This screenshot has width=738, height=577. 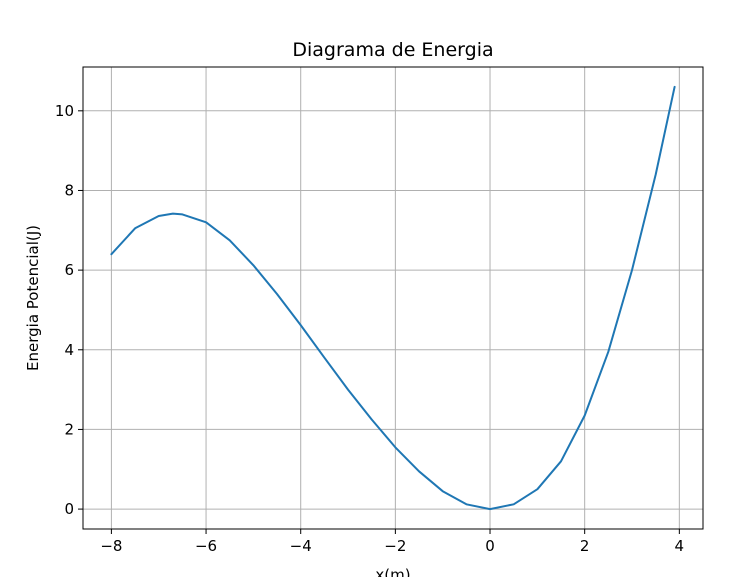 I want to click on y-tick-label: 8, so click(x=69, y=190).